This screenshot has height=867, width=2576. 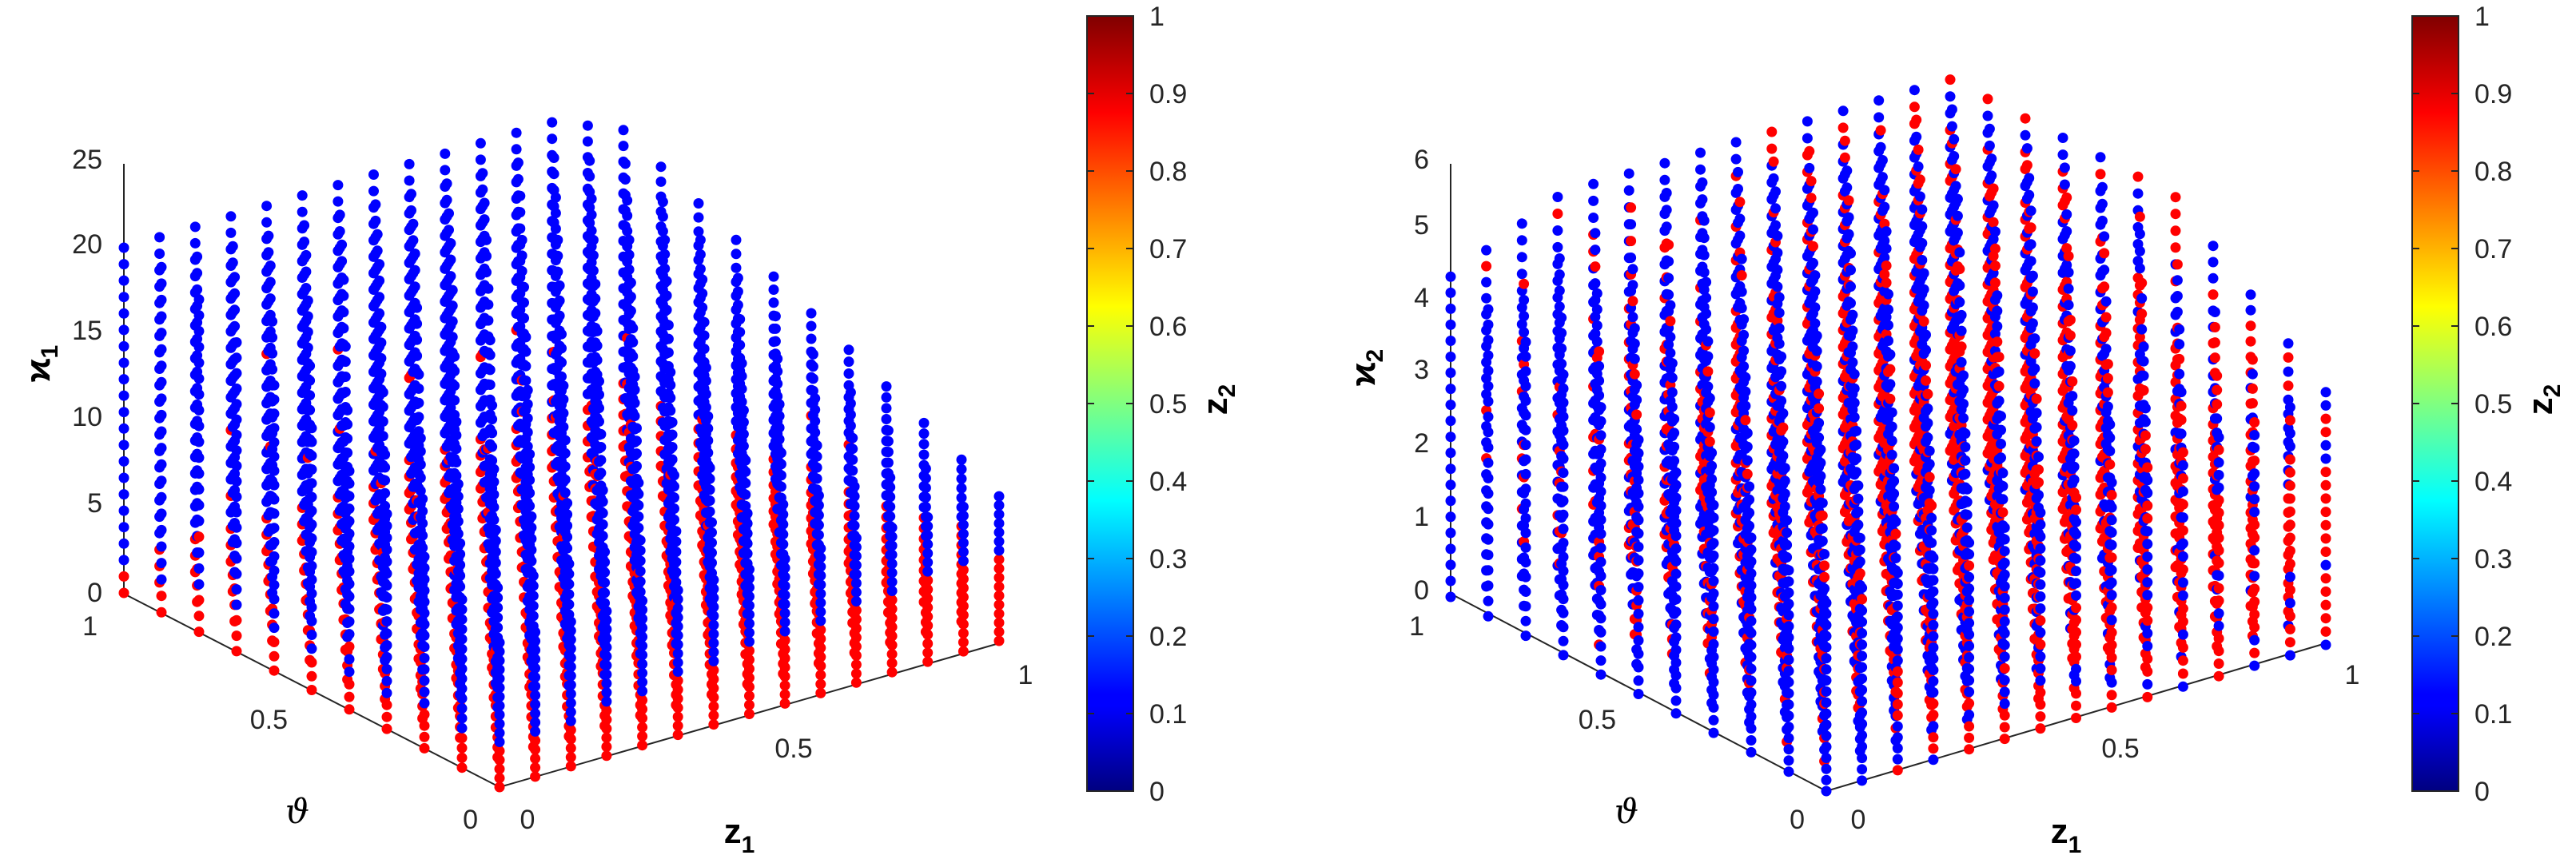 What do you see at coordinates (87, 376) in the screenshot?
I see `left-z-ticks: 0 5 10 15 20 25` at bounding box center [87, 376].